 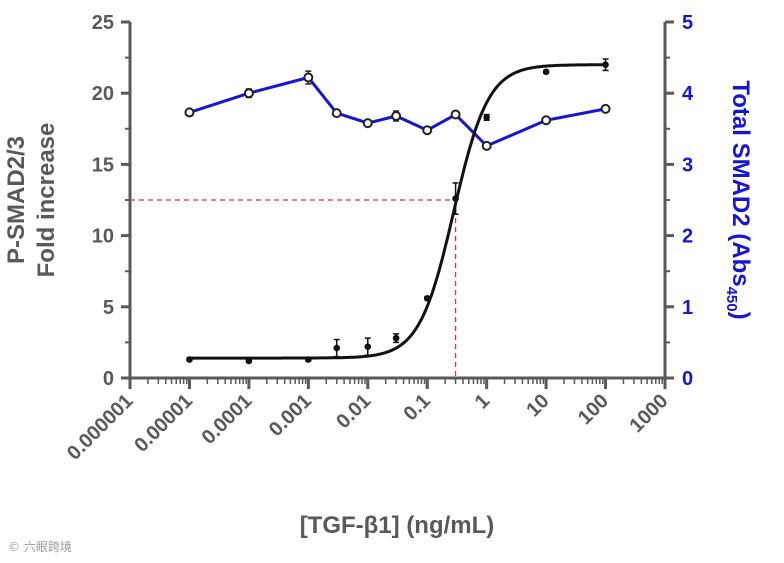 I want to click on left-axis-title-line2: Fold increase, so click(x=46, y=200).